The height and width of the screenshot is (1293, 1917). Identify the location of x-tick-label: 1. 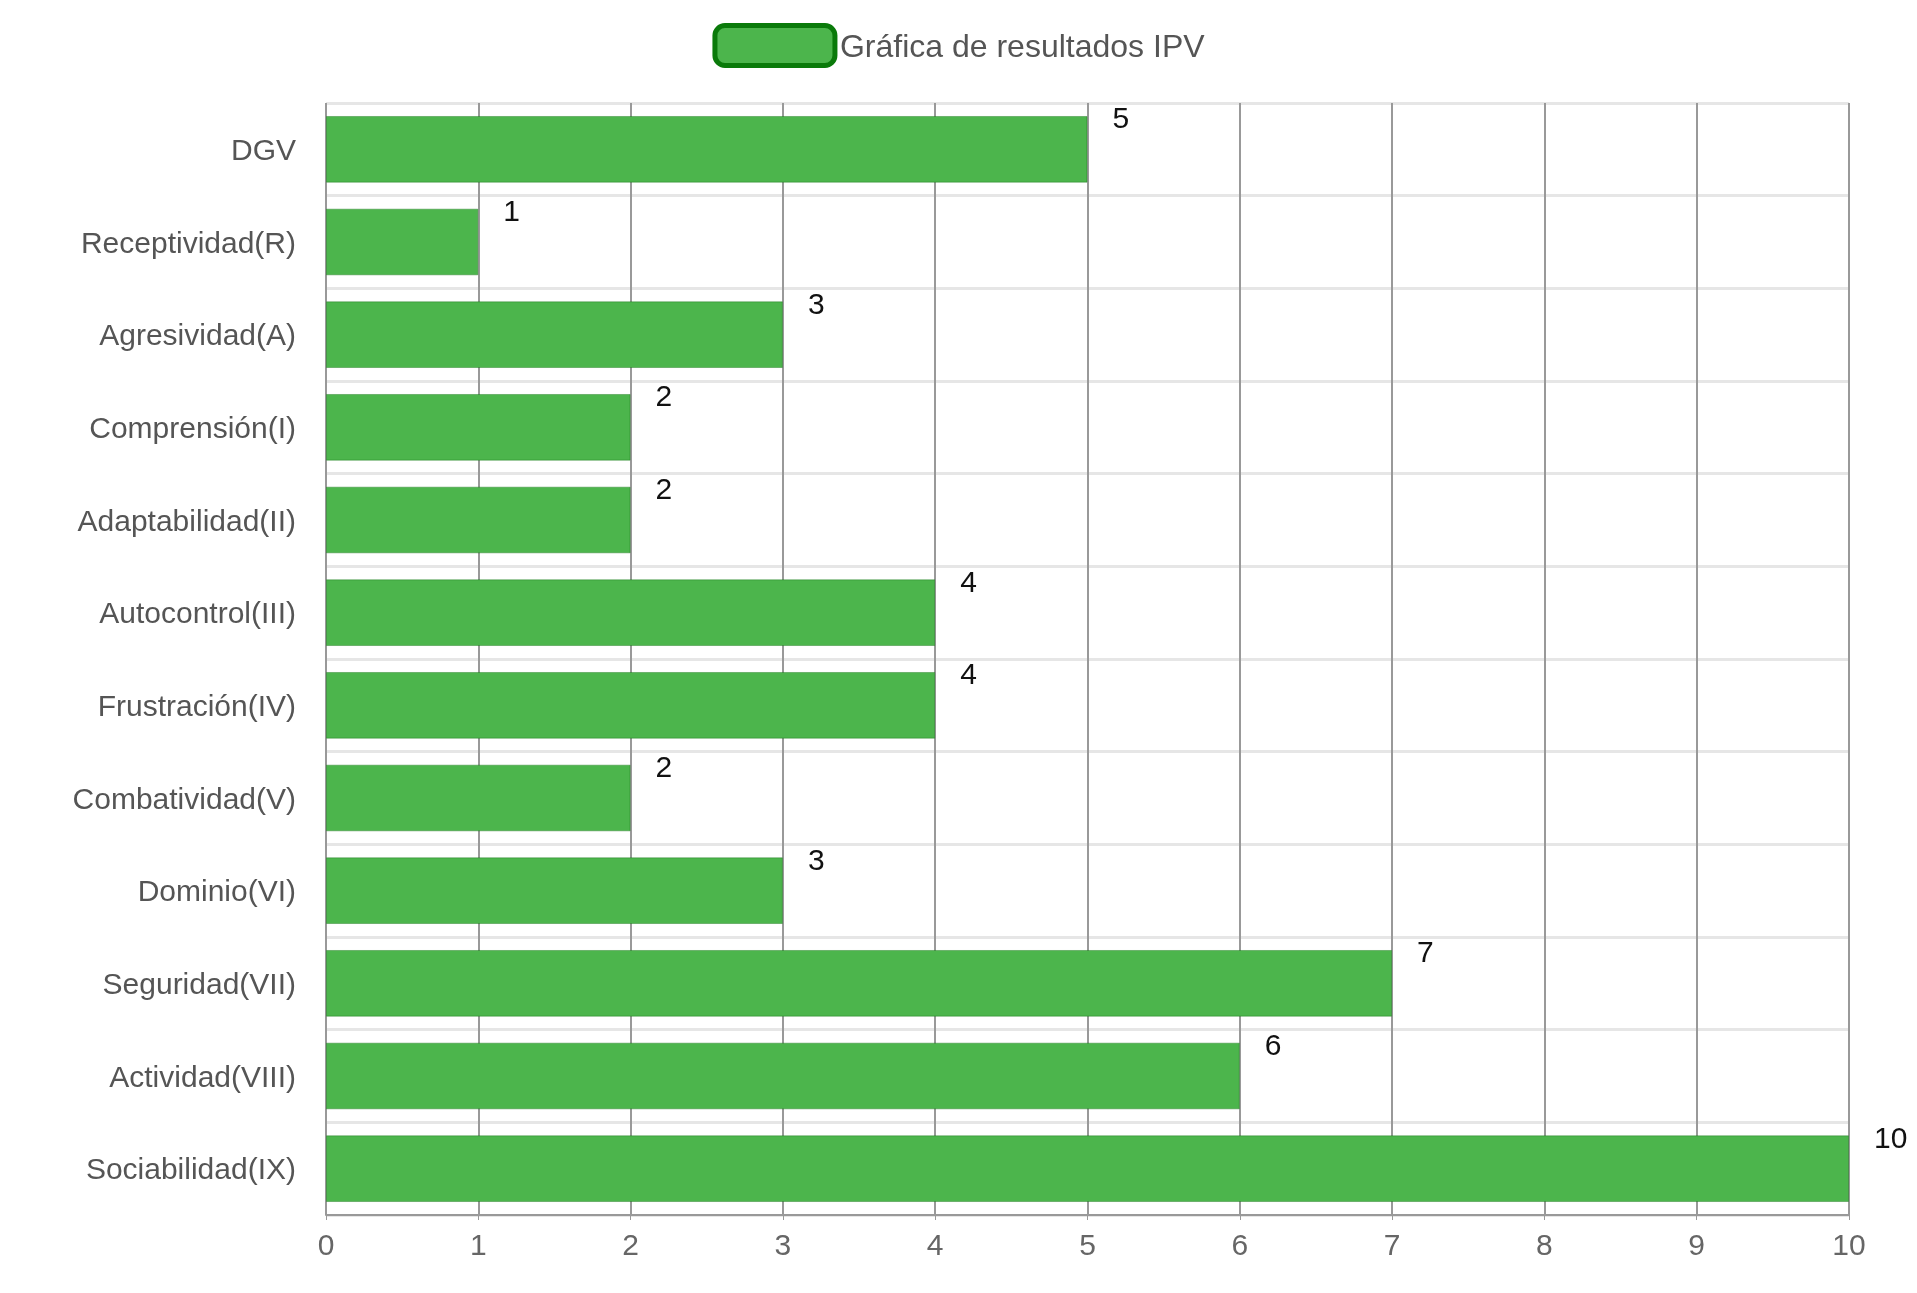
(478, 1244).